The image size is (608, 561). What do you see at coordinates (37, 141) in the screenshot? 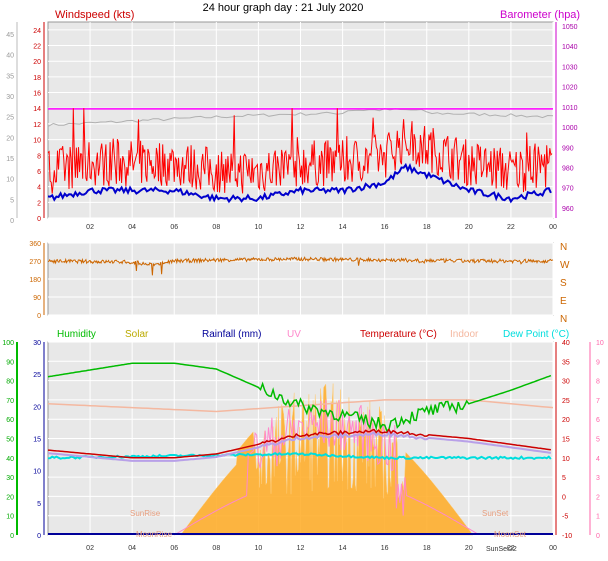
I see `wind-tick-label: 10` at bounding box center [37, 141].